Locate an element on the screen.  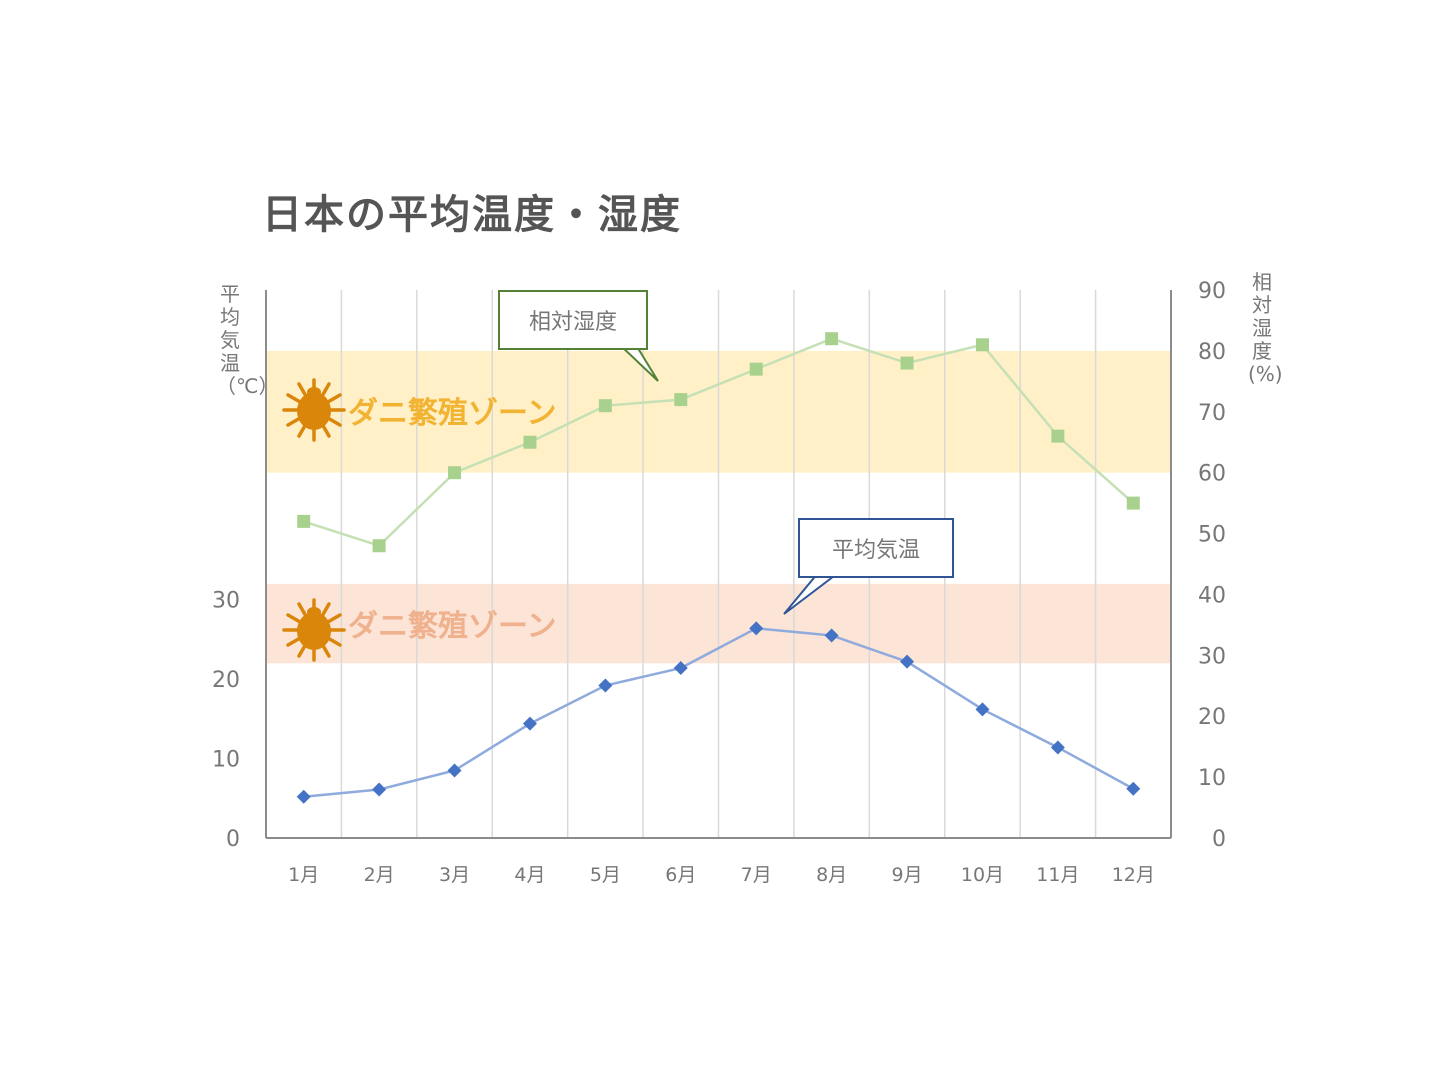
right-tick-label: 80 is located at coordinates (1212, 352).